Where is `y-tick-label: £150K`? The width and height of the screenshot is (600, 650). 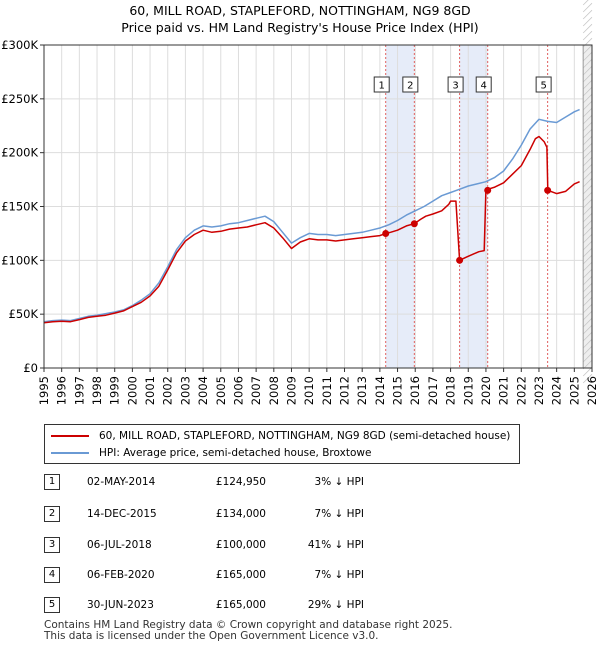
y-tick-label: £150K is located at coordinates (19, 207).